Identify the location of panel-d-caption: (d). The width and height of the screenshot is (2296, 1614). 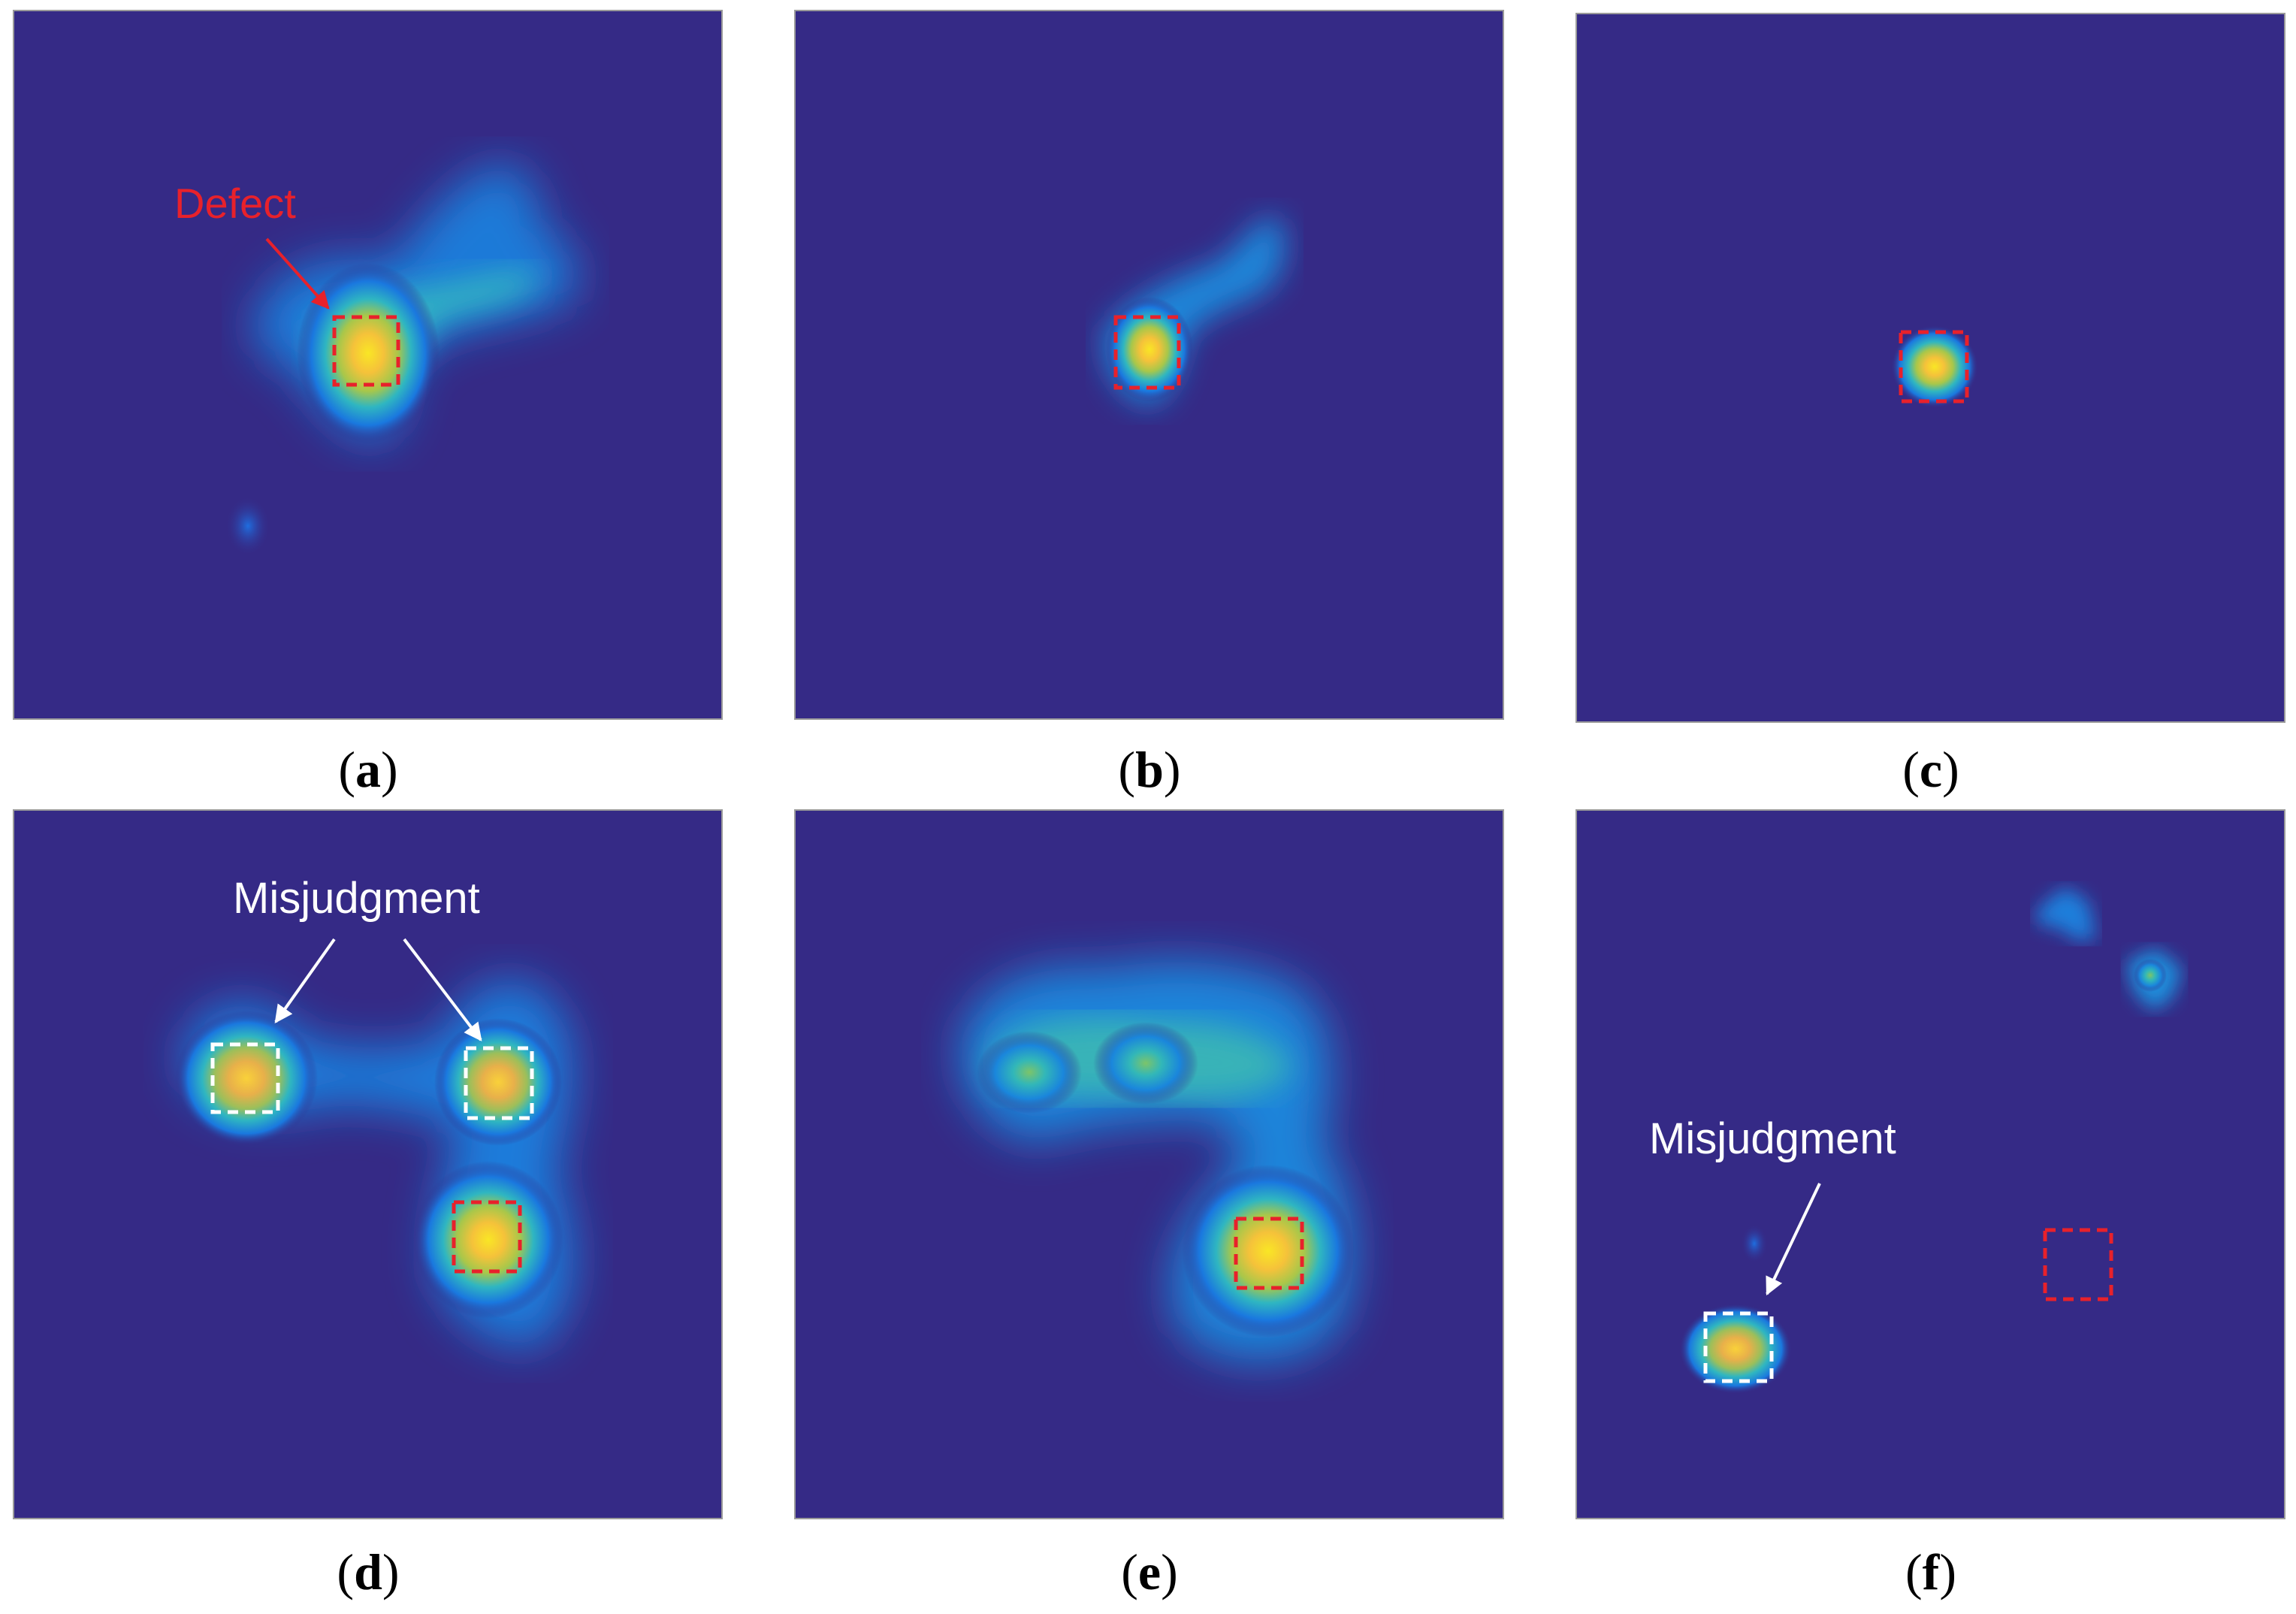
(368, 1571).